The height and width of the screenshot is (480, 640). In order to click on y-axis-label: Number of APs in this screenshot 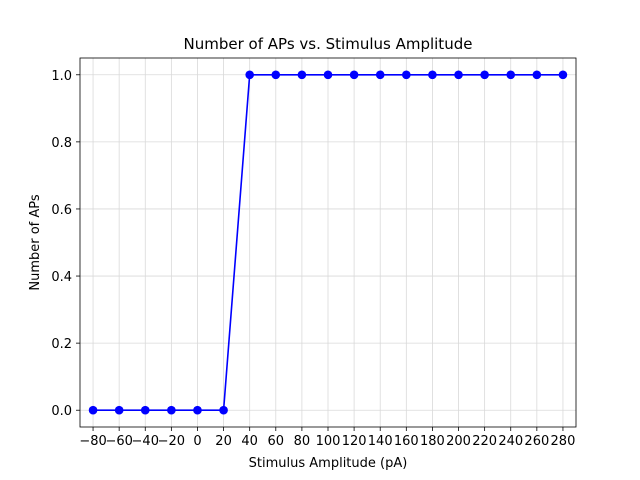, I will do `click(35, 242)`.